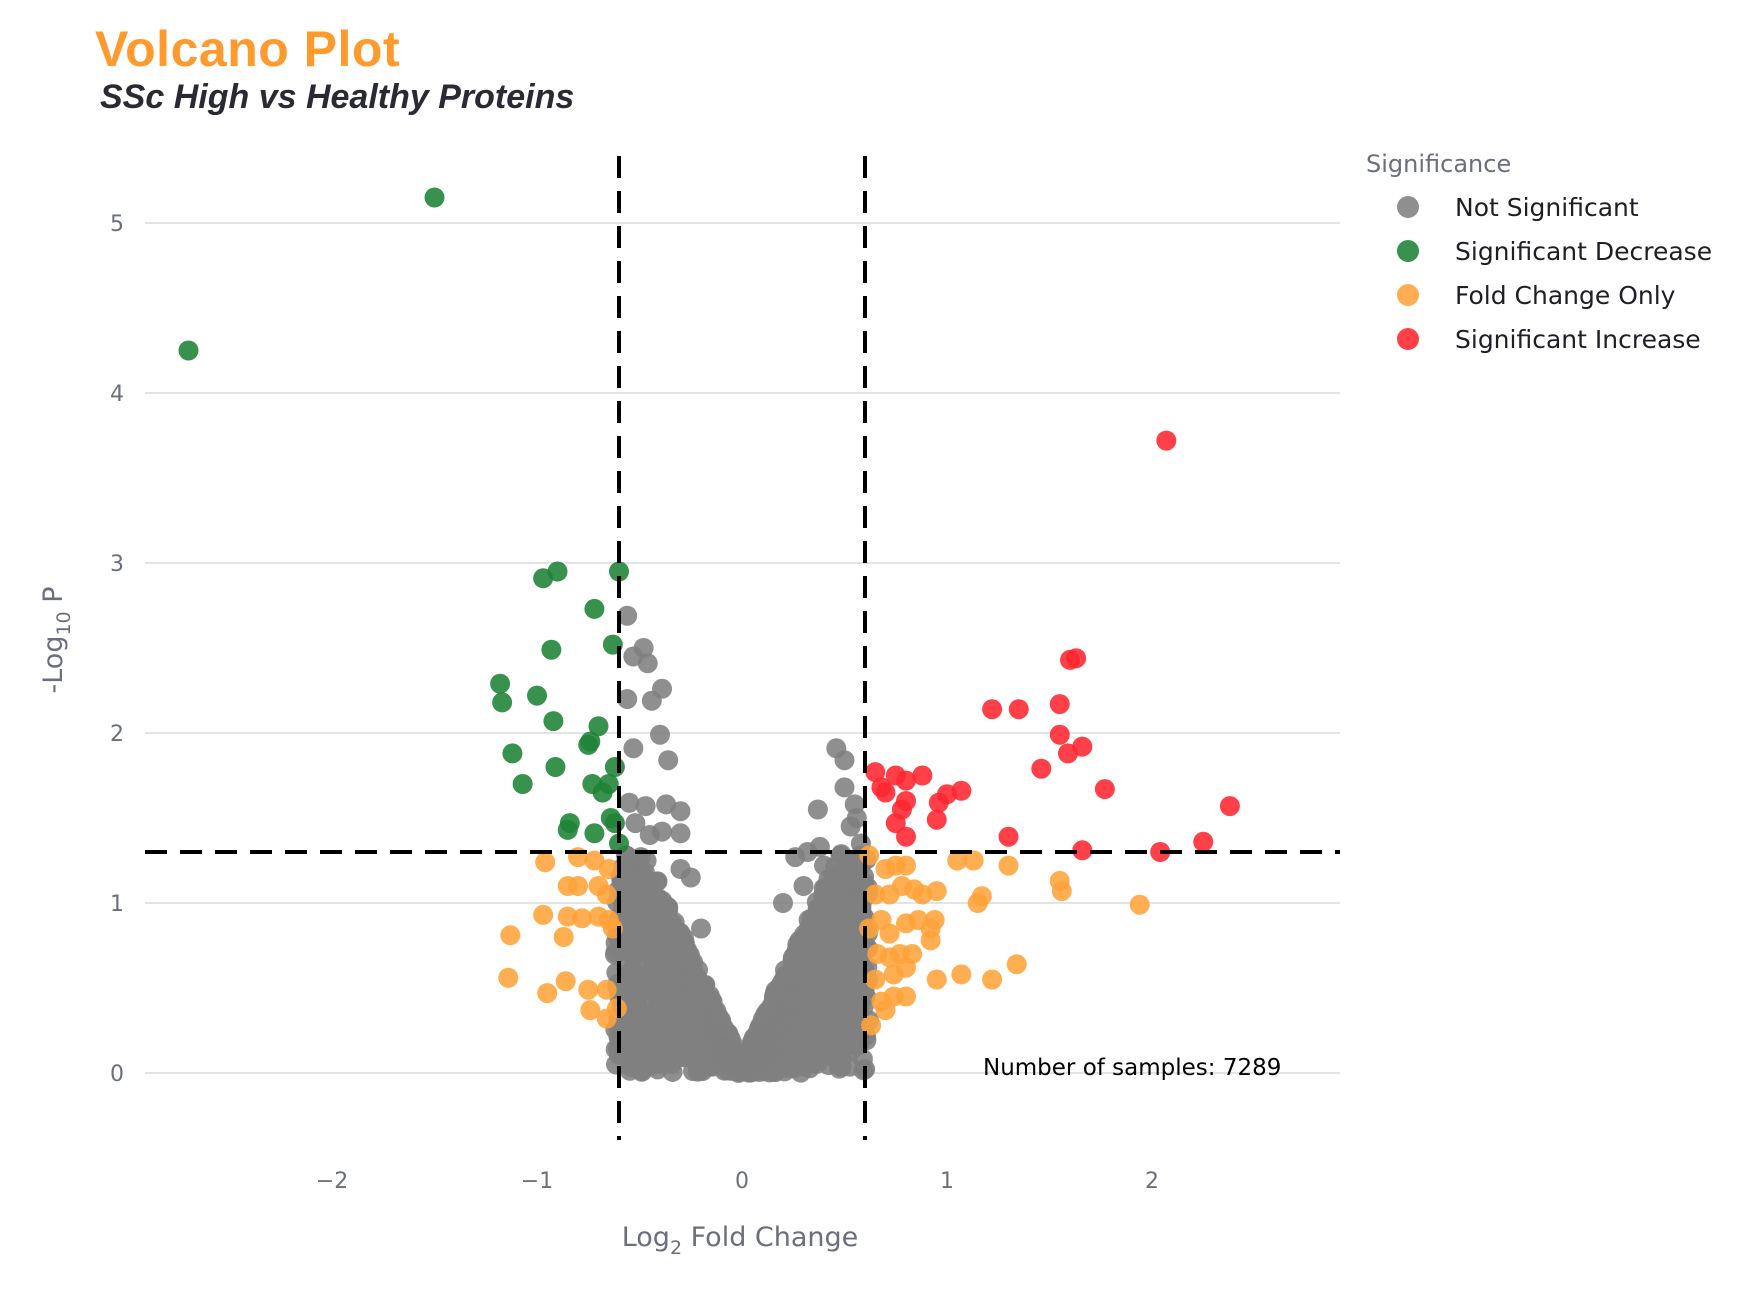  Describe the element at coordinates (332, 1181) in the screenshot. I see `x-tick-label: −2` at that location.